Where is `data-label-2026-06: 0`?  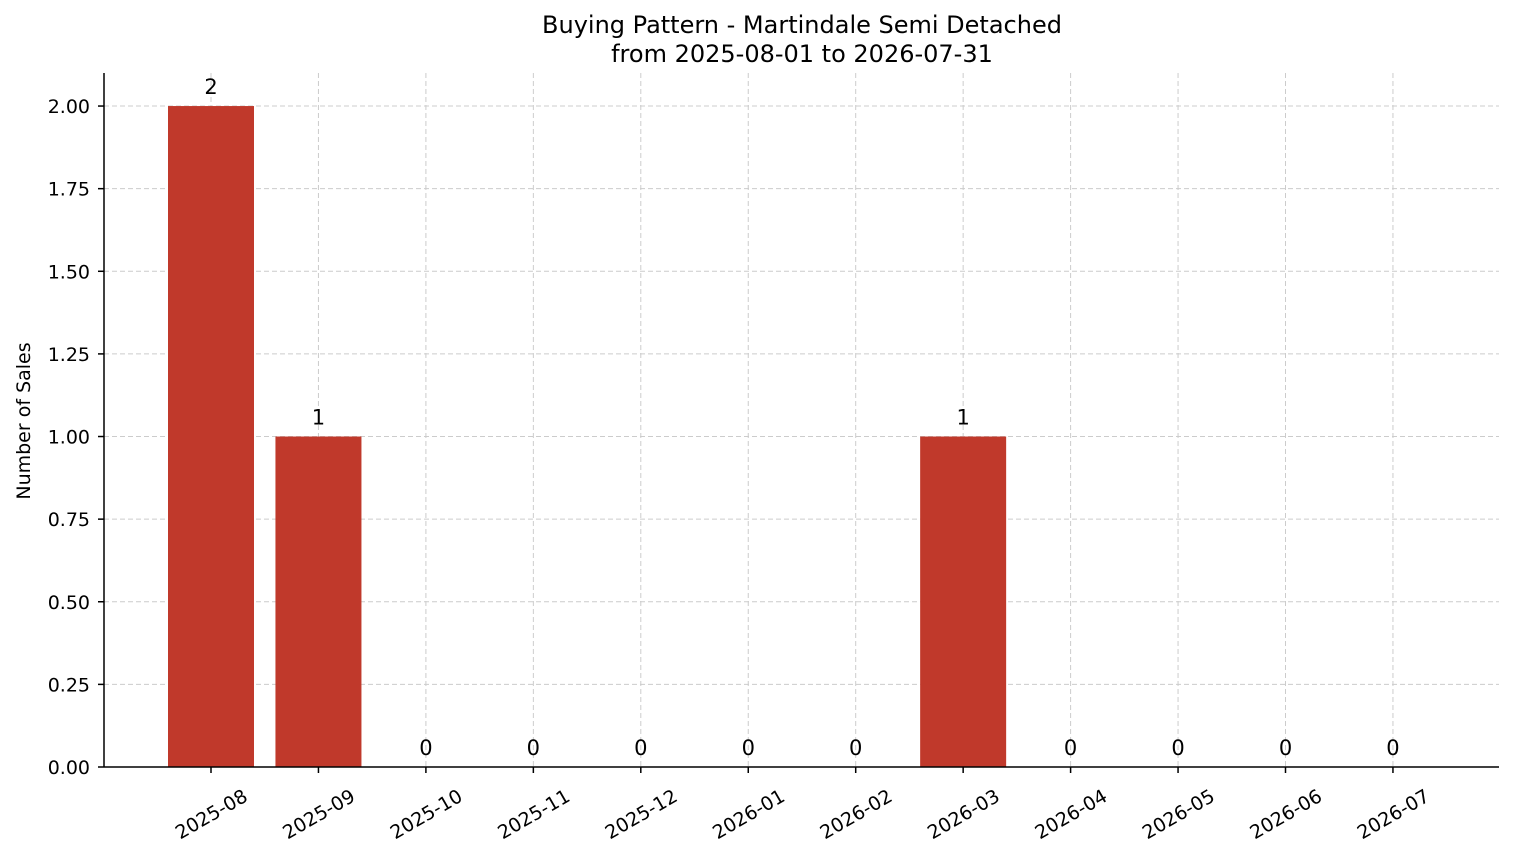
data-label-2026-06: 0 is located at coordinates (1285, 748).